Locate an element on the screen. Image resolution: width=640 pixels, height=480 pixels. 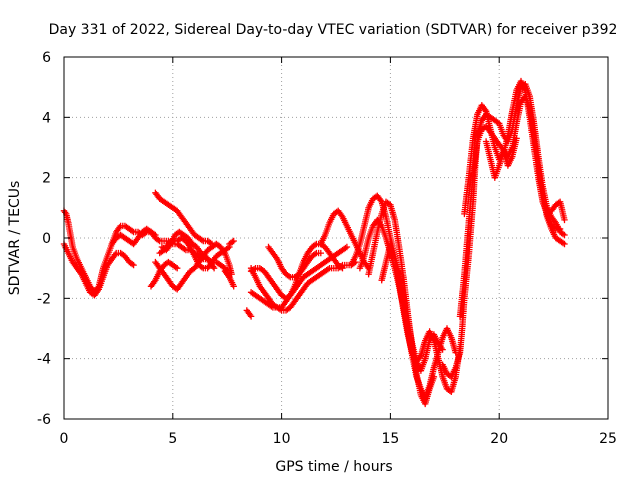
x-tick-label: 5 is located at coordinates (172, 439).